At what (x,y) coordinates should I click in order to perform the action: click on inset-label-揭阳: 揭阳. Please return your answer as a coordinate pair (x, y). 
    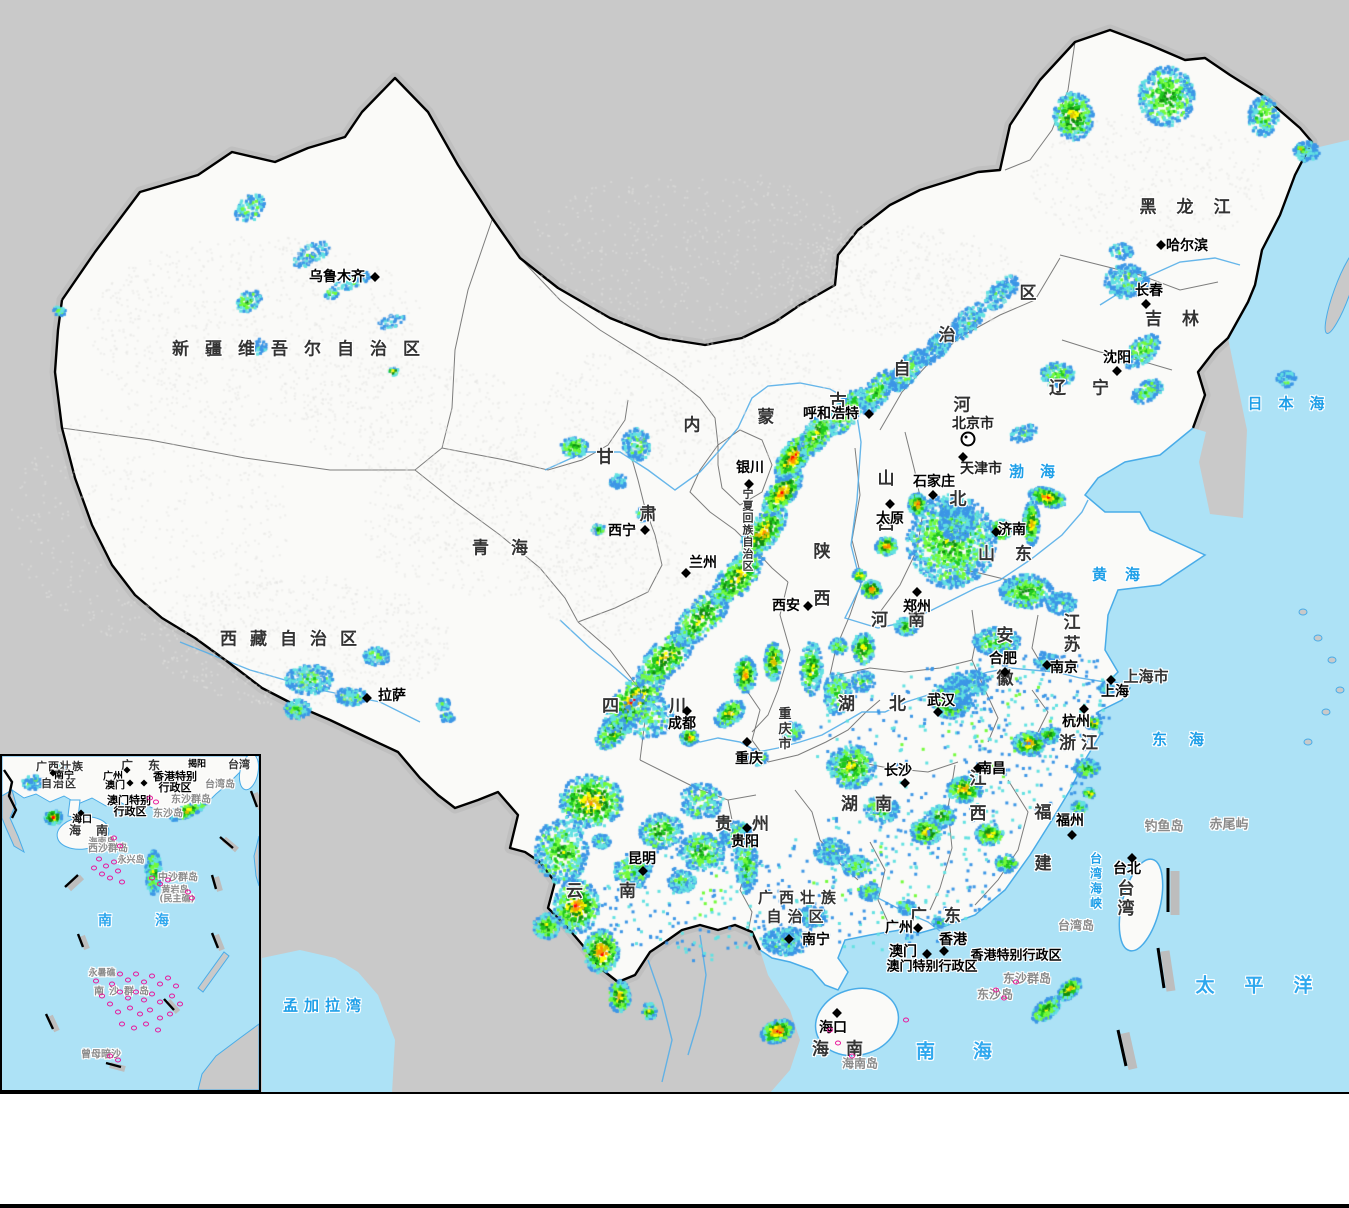
    Looking at the image, I should click on (197, 764).